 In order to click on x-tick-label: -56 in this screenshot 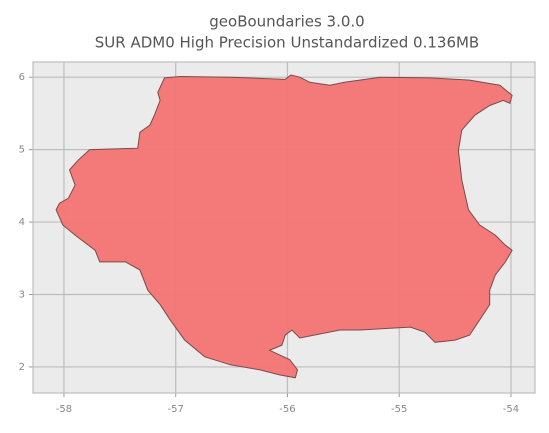, I will do `click(287, 409)`.